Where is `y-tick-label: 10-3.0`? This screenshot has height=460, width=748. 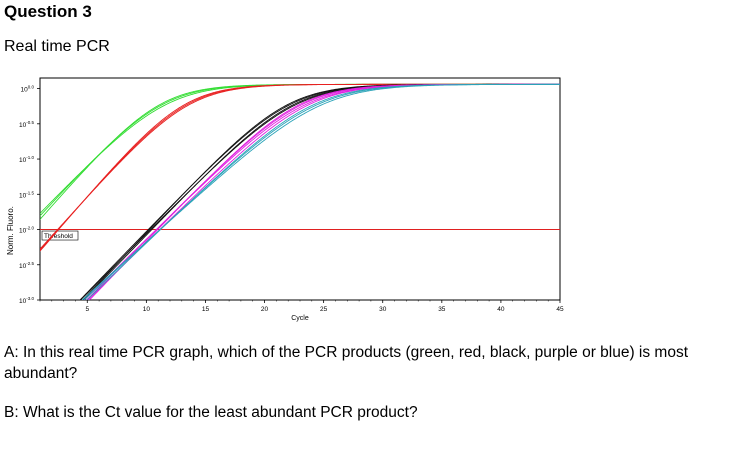
y-tick-label: 10-3.0 is located at coordinates (26, 300).